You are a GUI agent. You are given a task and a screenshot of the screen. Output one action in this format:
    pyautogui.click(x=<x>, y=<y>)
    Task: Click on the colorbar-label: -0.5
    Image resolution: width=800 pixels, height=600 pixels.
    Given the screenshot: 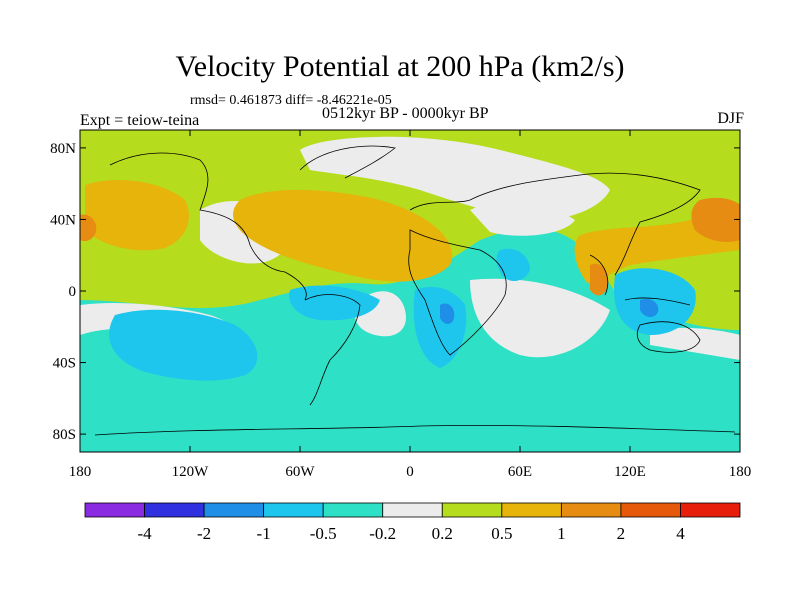 What is the action you would take?
    pyautogui.click(x=323, y=533)
    